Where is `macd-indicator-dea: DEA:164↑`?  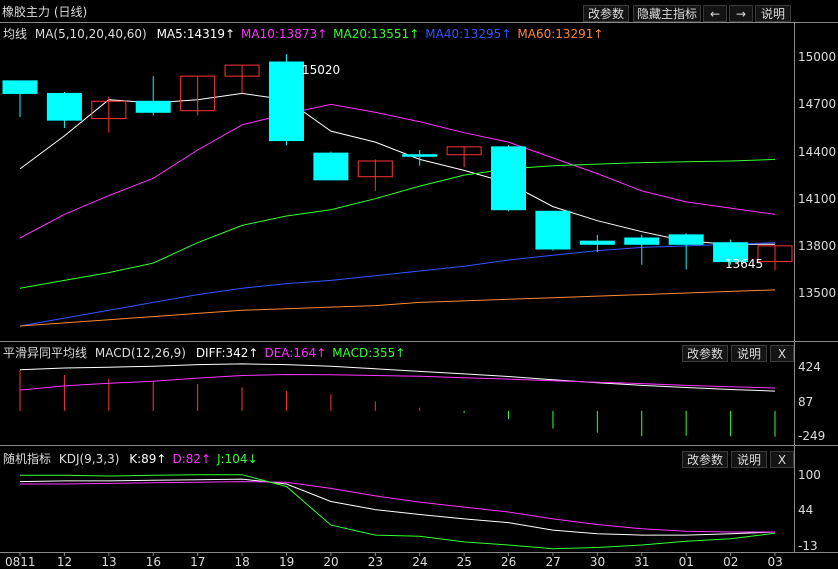 macd-indicator-dea: DEA:164↑ is located at coordinates (295, 353).